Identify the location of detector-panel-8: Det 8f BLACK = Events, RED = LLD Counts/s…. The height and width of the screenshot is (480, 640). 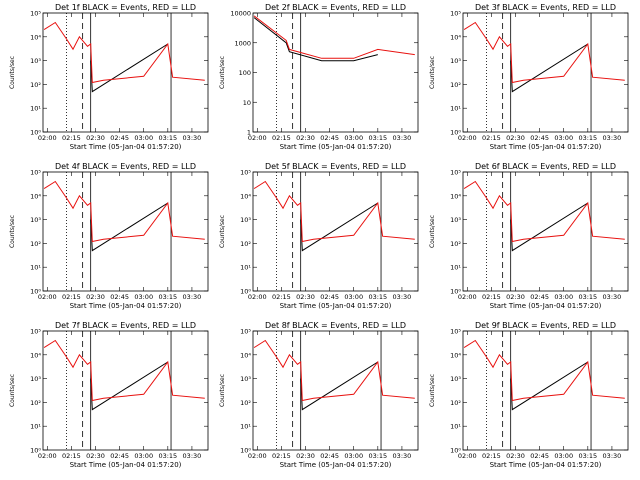
(319, 395).